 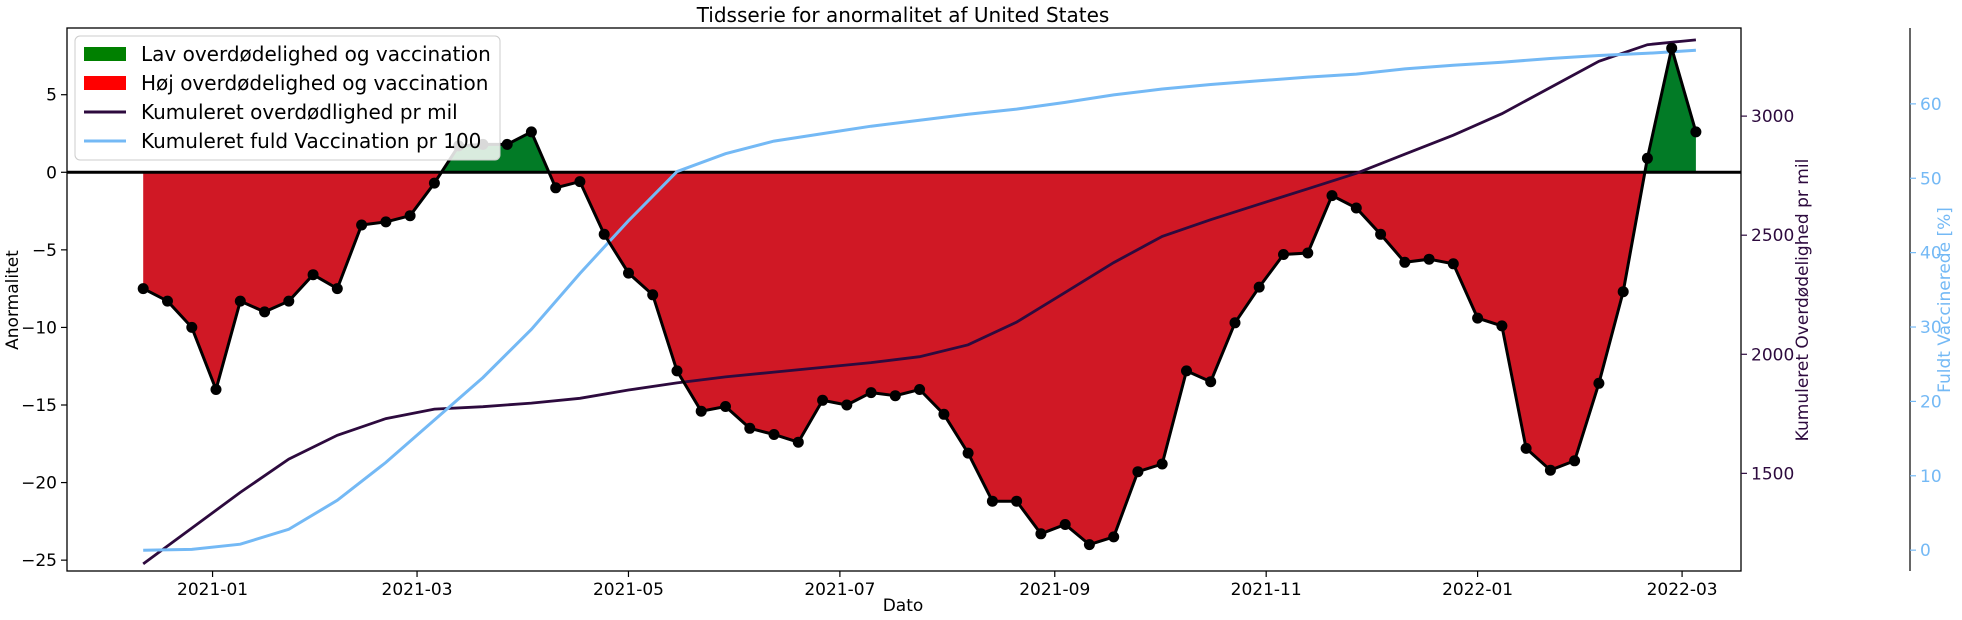 What do you see at coordinates (44, 251) in the screenshot?
I see `y-tick-label: −5` at bounding box center [44, 251].